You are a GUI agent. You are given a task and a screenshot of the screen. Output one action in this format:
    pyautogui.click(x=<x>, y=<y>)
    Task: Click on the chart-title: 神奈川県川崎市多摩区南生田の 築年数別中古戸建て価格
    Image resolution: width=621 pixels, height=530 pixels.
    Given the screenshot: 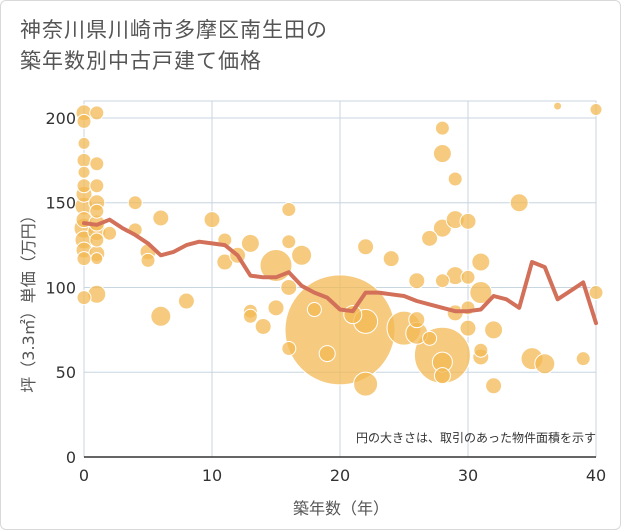 What is the action you would take?
    pyautogui.click(x=174, y=46)
    